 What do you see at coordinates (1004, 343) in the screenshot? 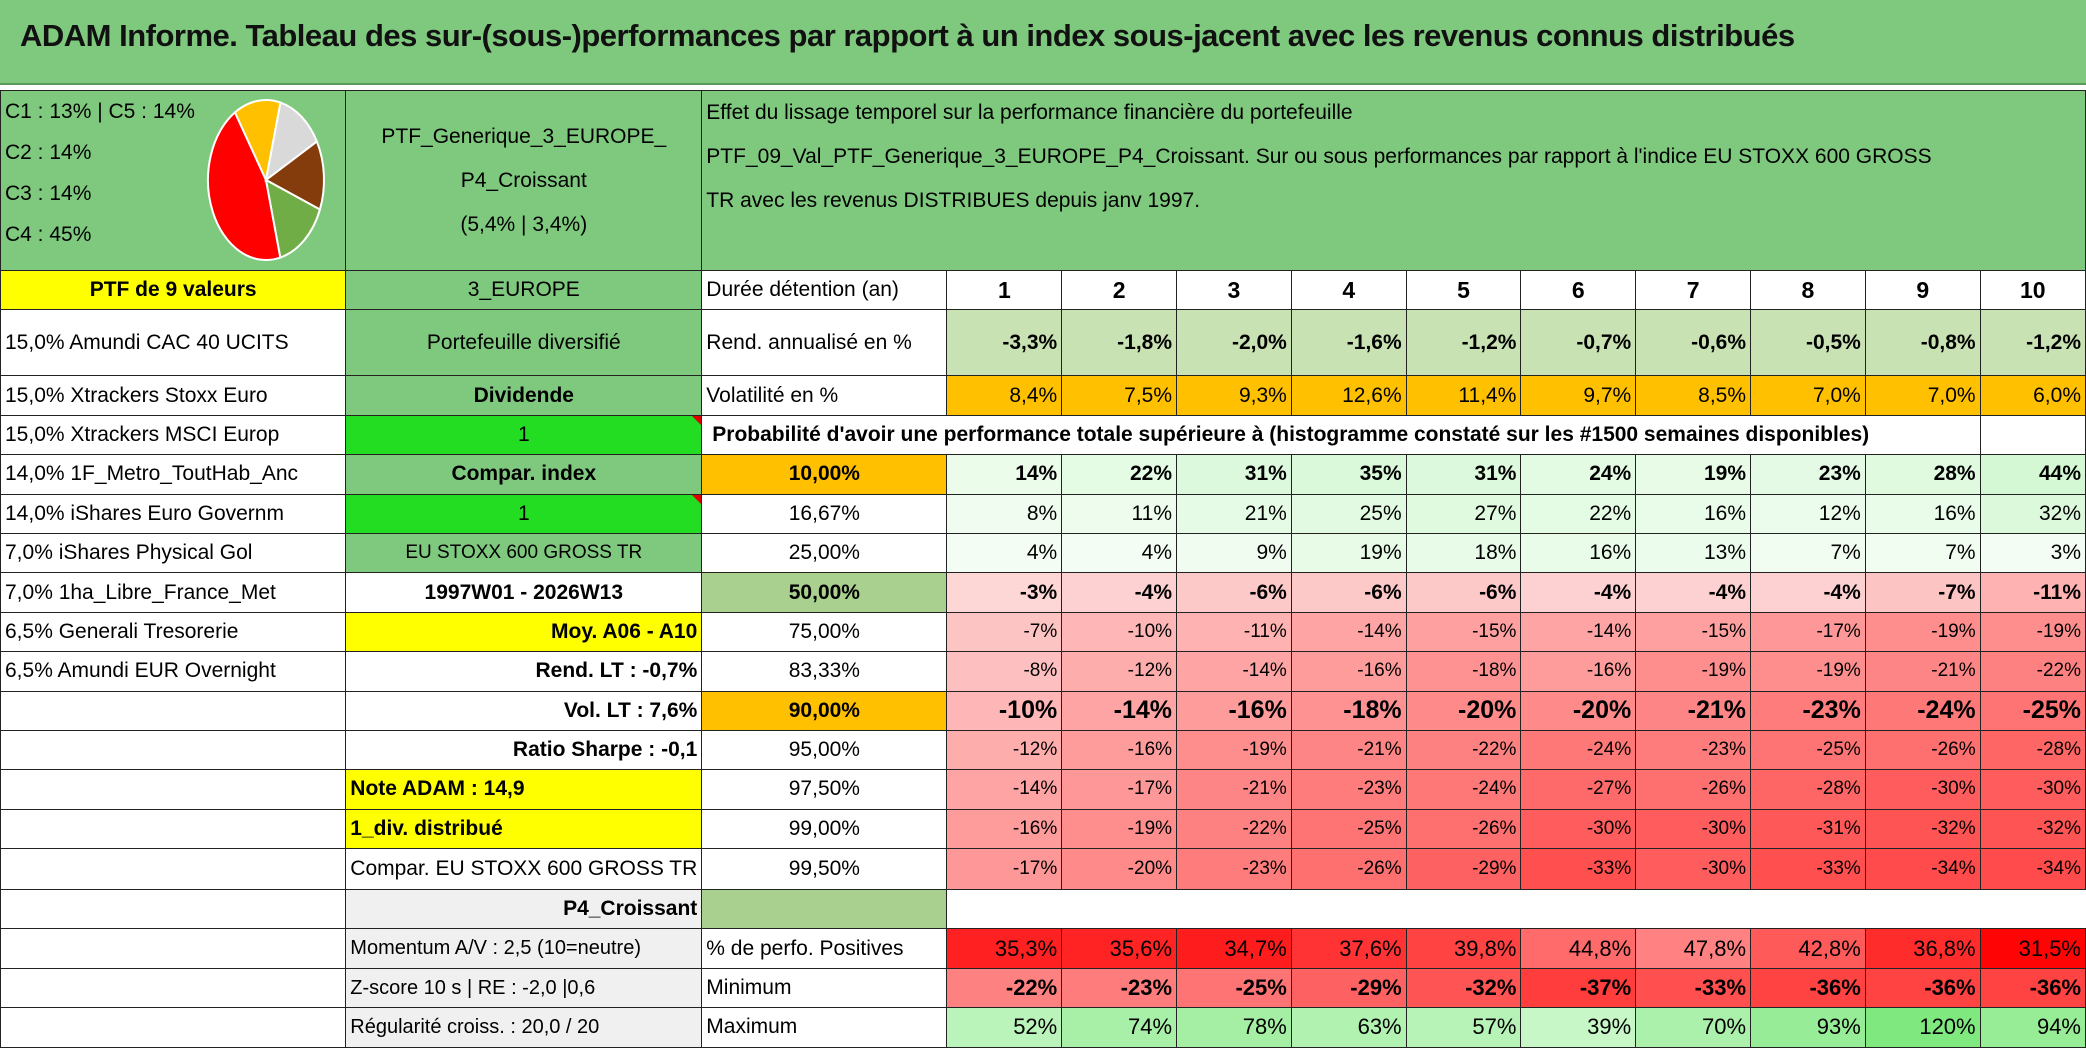
I see `rend-value: -3,3%` at bounding box center [1004, 343].